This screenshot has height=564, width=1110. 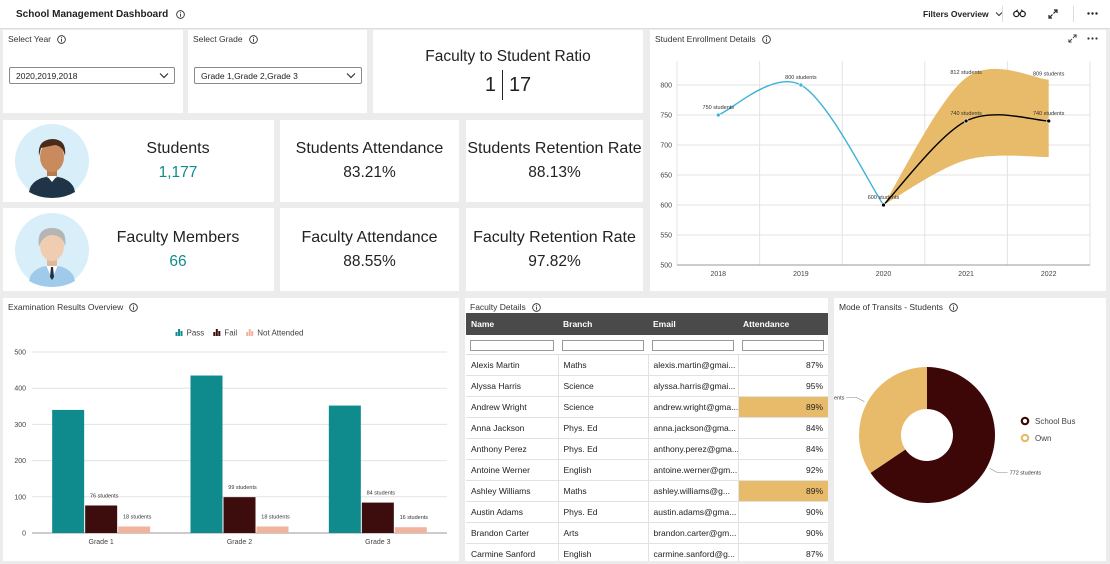 I want to click on data-label: 99 students, so click(x=242, y=488).